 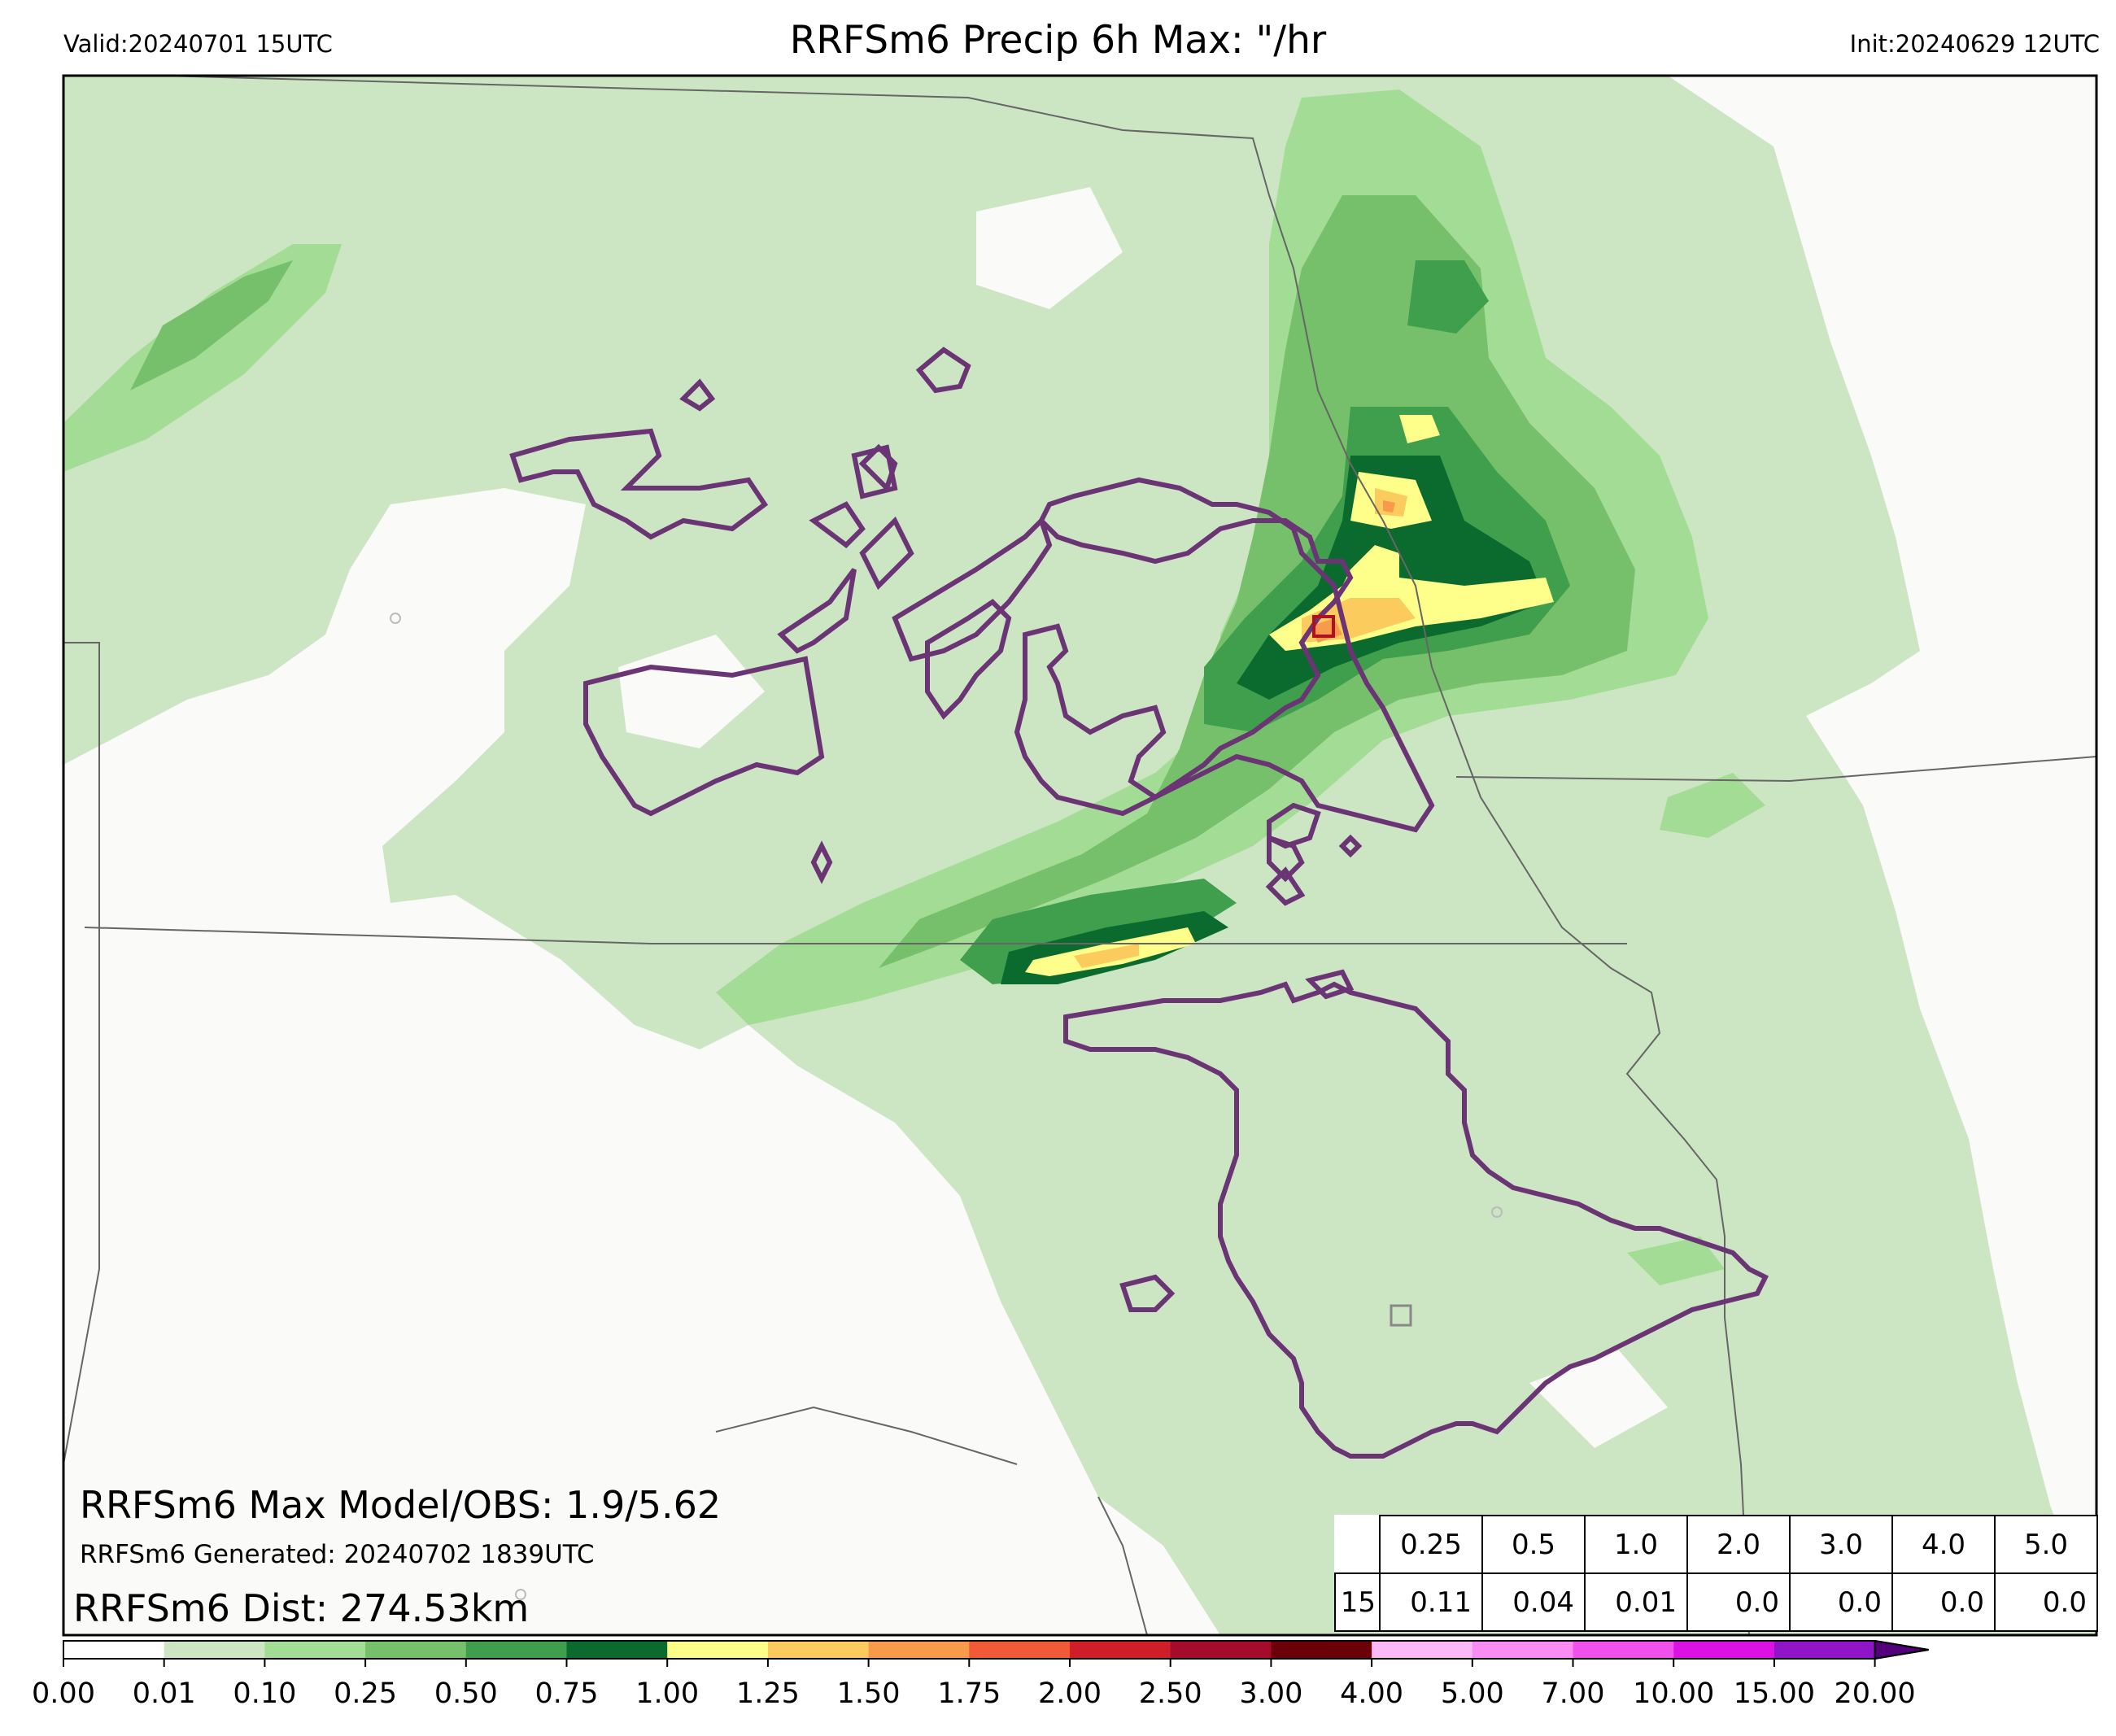 I want to click on threshold-cell: 1.0, so click(x=1636, y=1544).